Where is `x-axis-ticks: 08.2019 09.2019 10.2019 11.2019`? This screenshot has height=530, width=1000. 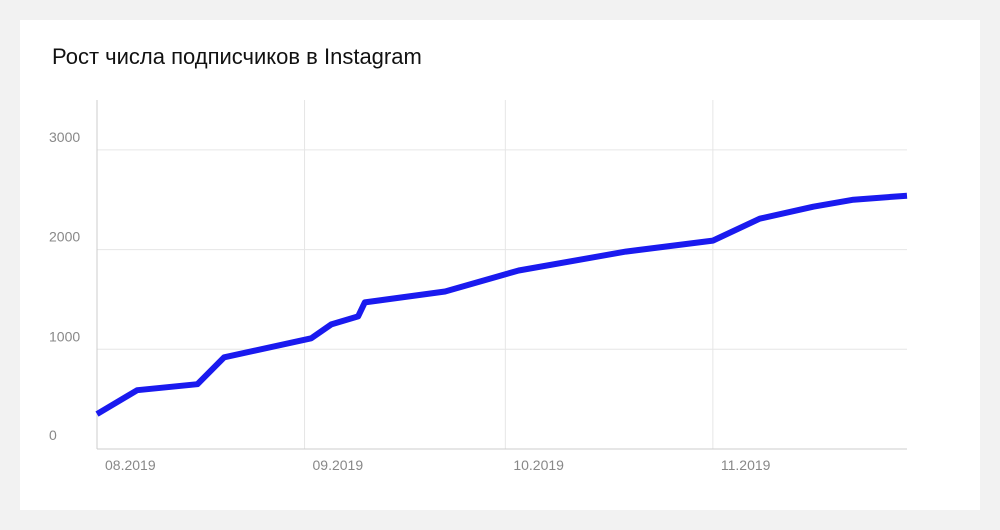
x-axis-ticks: 08.2019 09.2019 10.2019 11.2019 is located at coordinates (438, 465).